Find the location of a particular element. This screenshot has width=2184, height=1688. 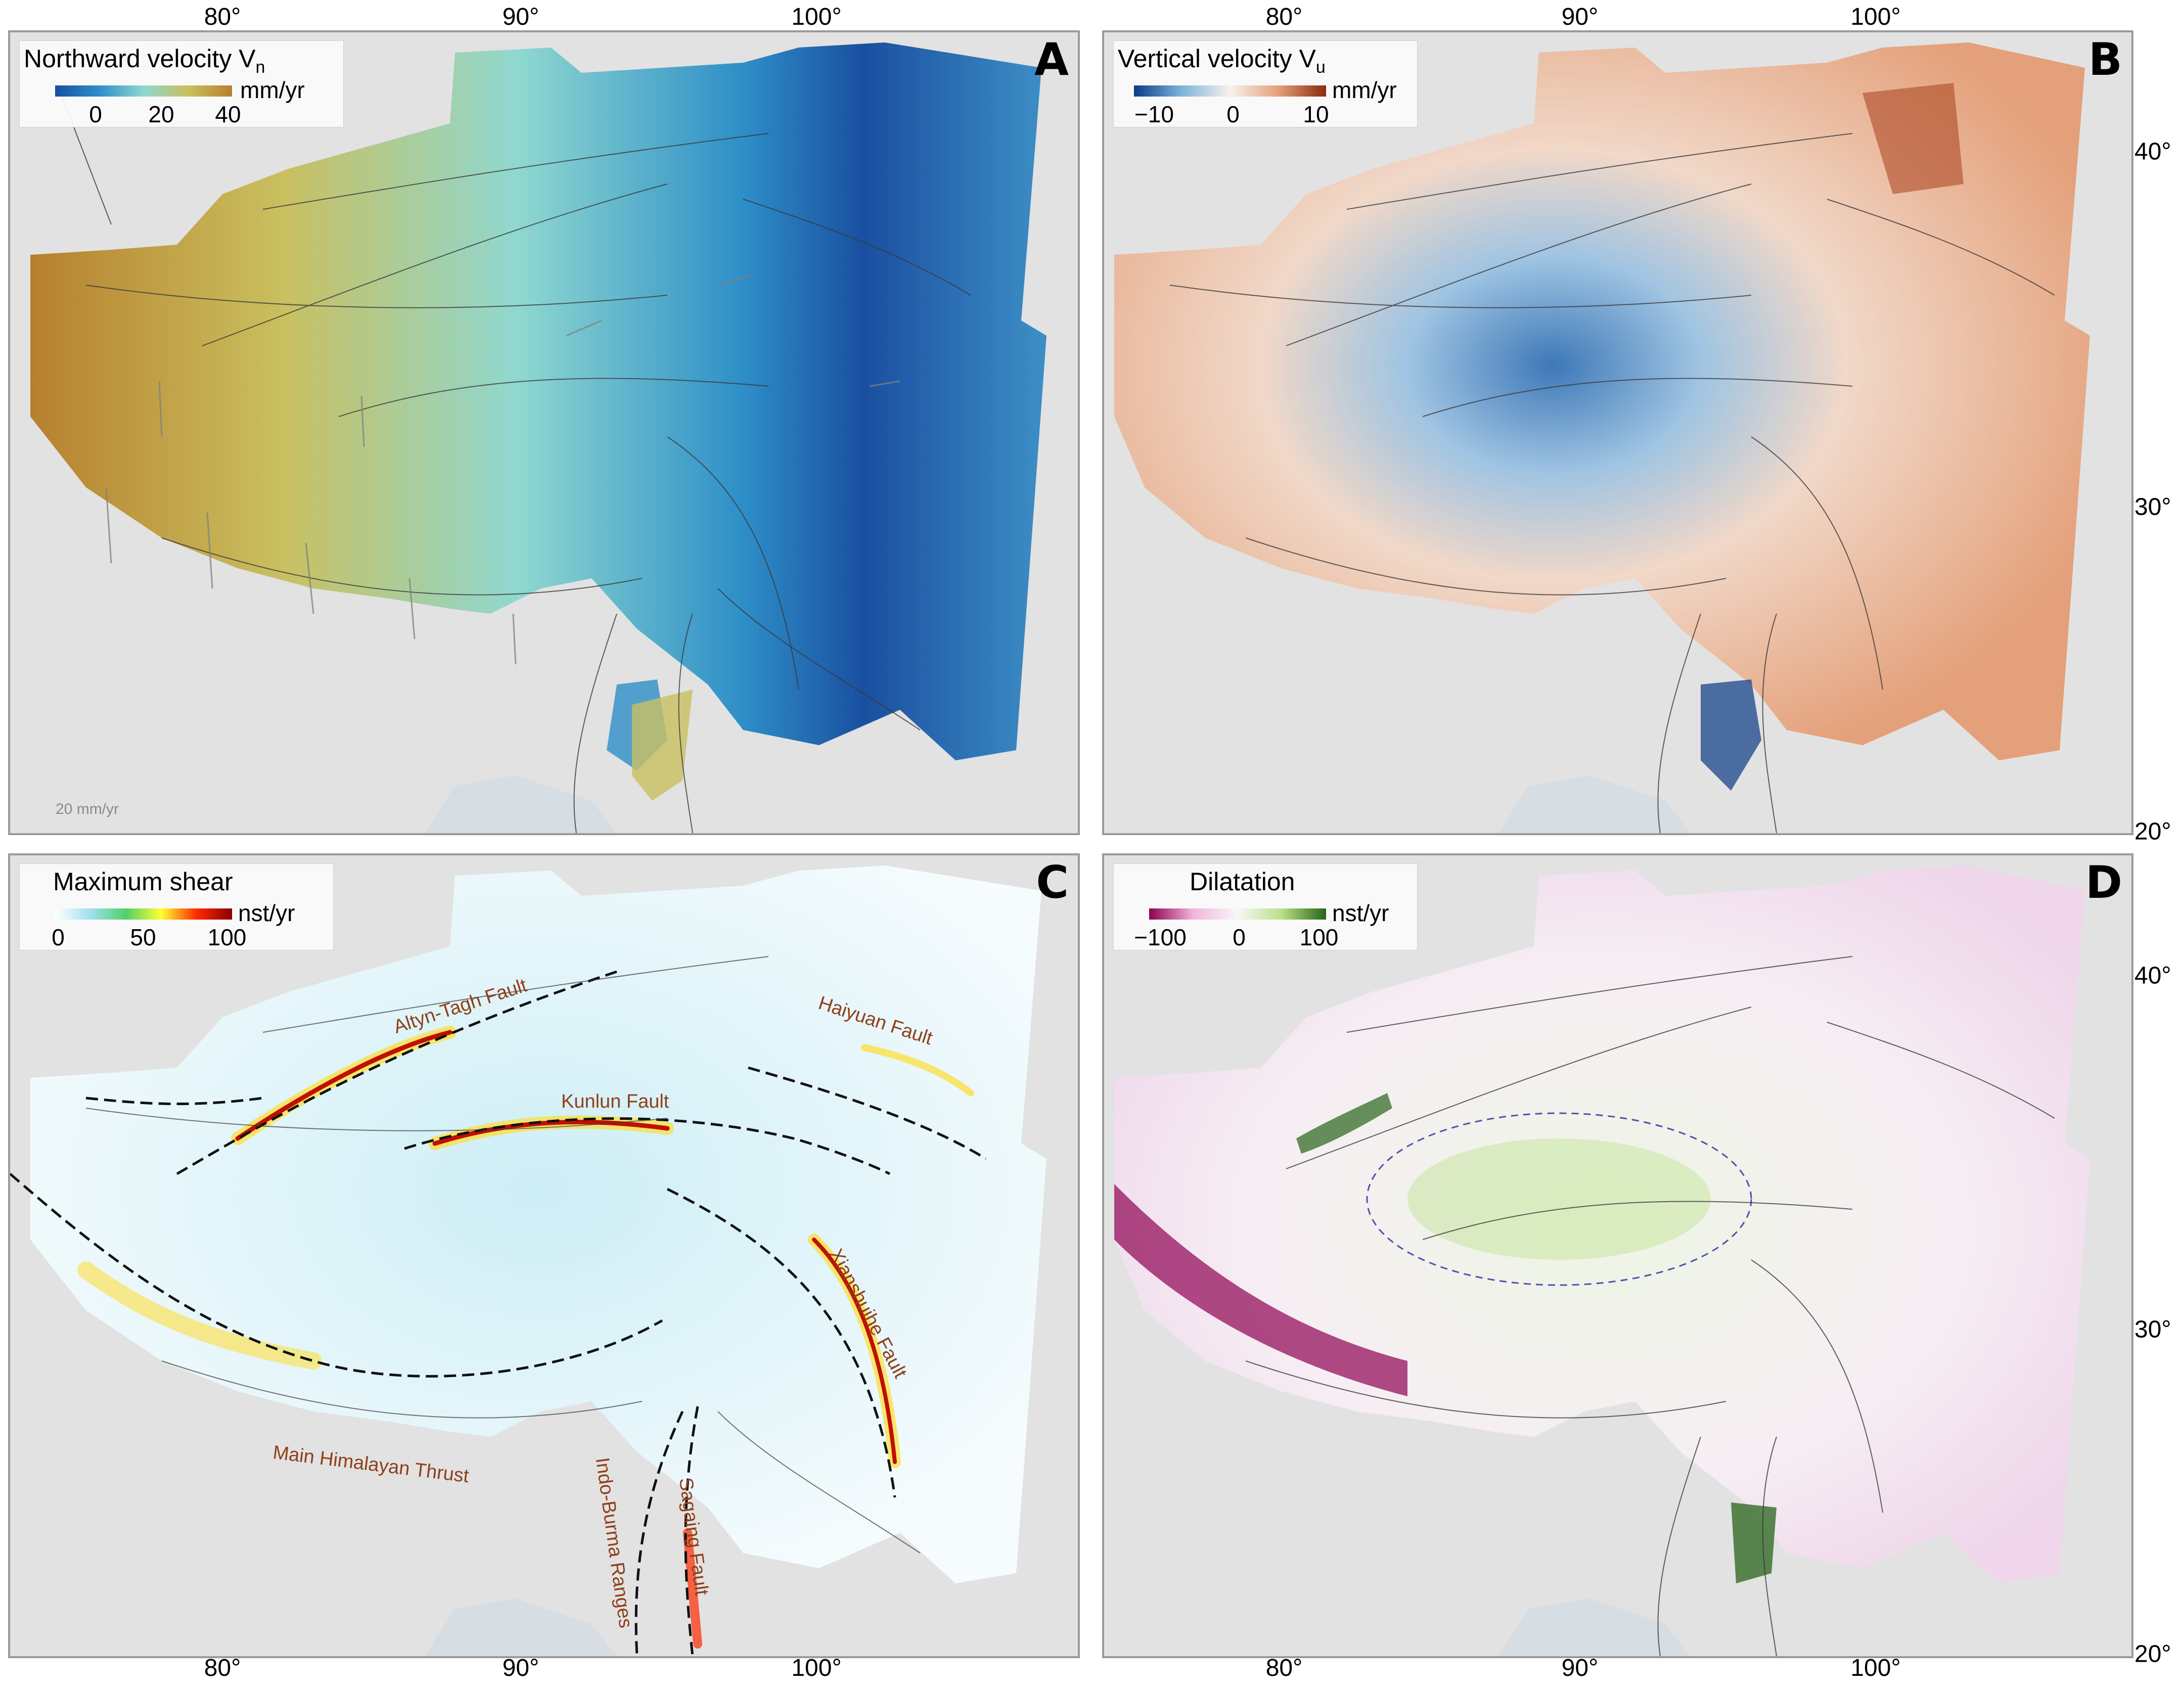

panel-letter-a: A is located at coordinates (1051, 59).